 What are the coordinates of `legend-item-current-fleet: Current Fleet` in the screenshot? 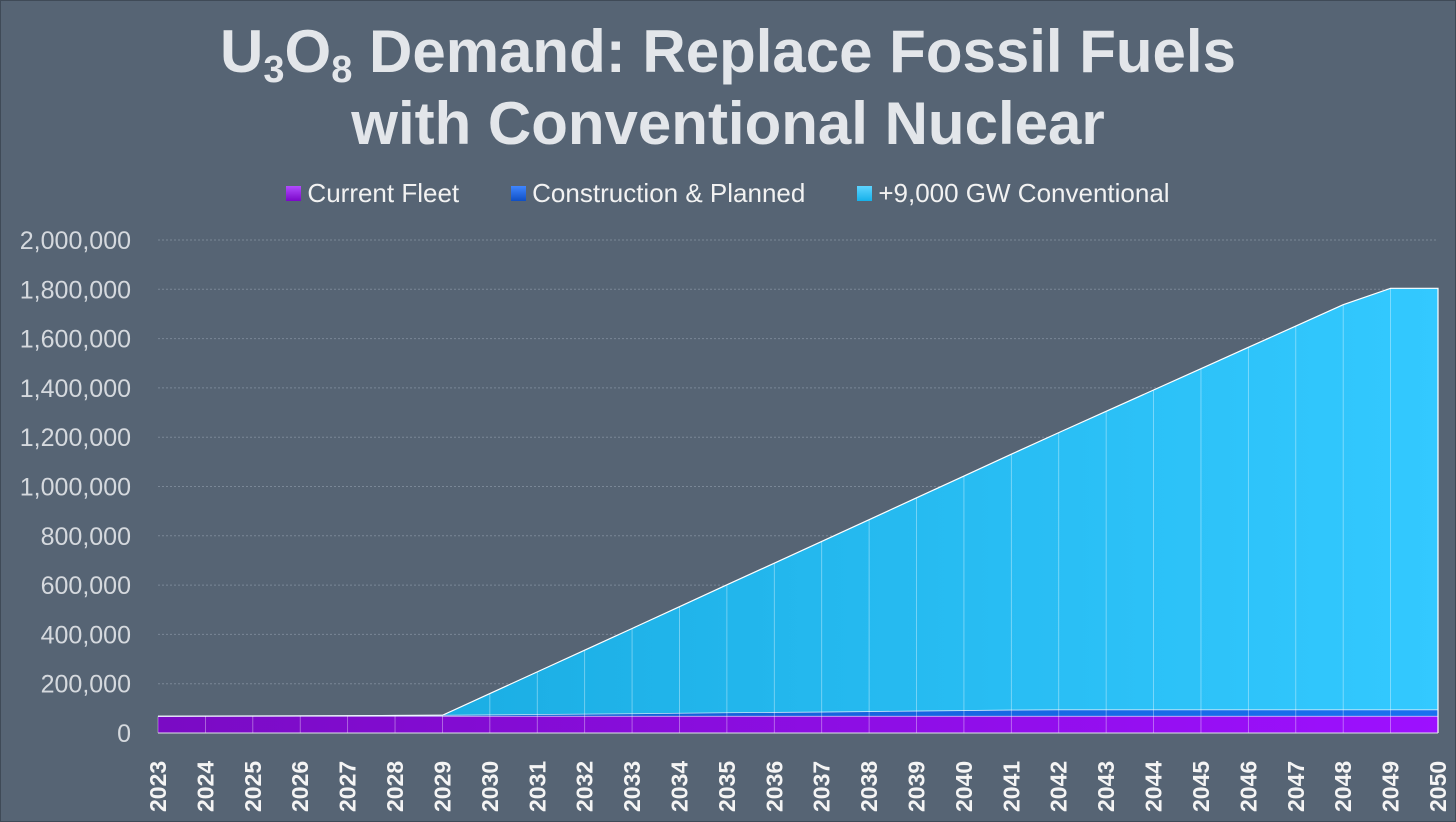 It's located at (372, 193).